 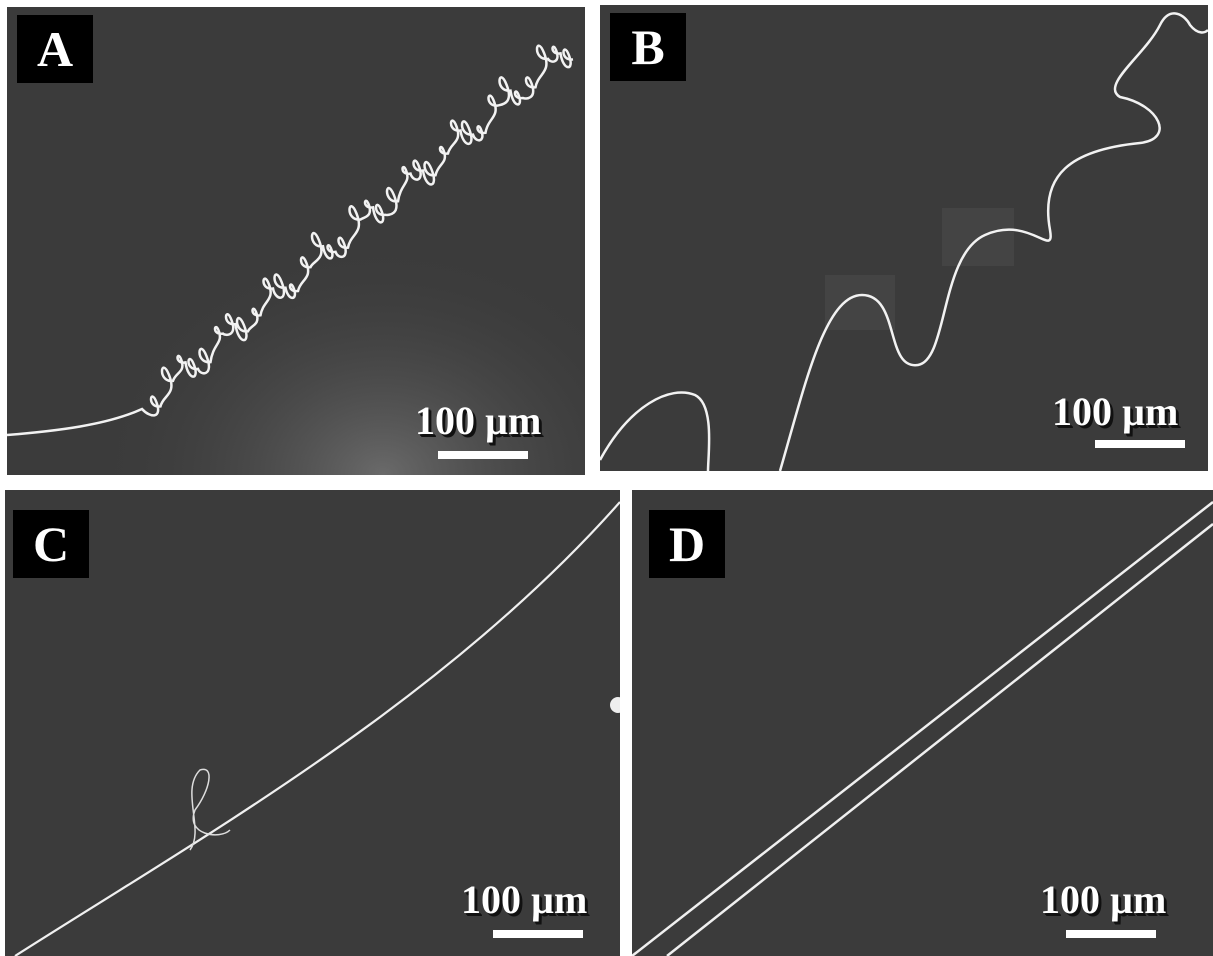 What do you see at coordinates (687, 544) in the screenshot?
I see `panel-label: D` at bounding box center [687, 544].